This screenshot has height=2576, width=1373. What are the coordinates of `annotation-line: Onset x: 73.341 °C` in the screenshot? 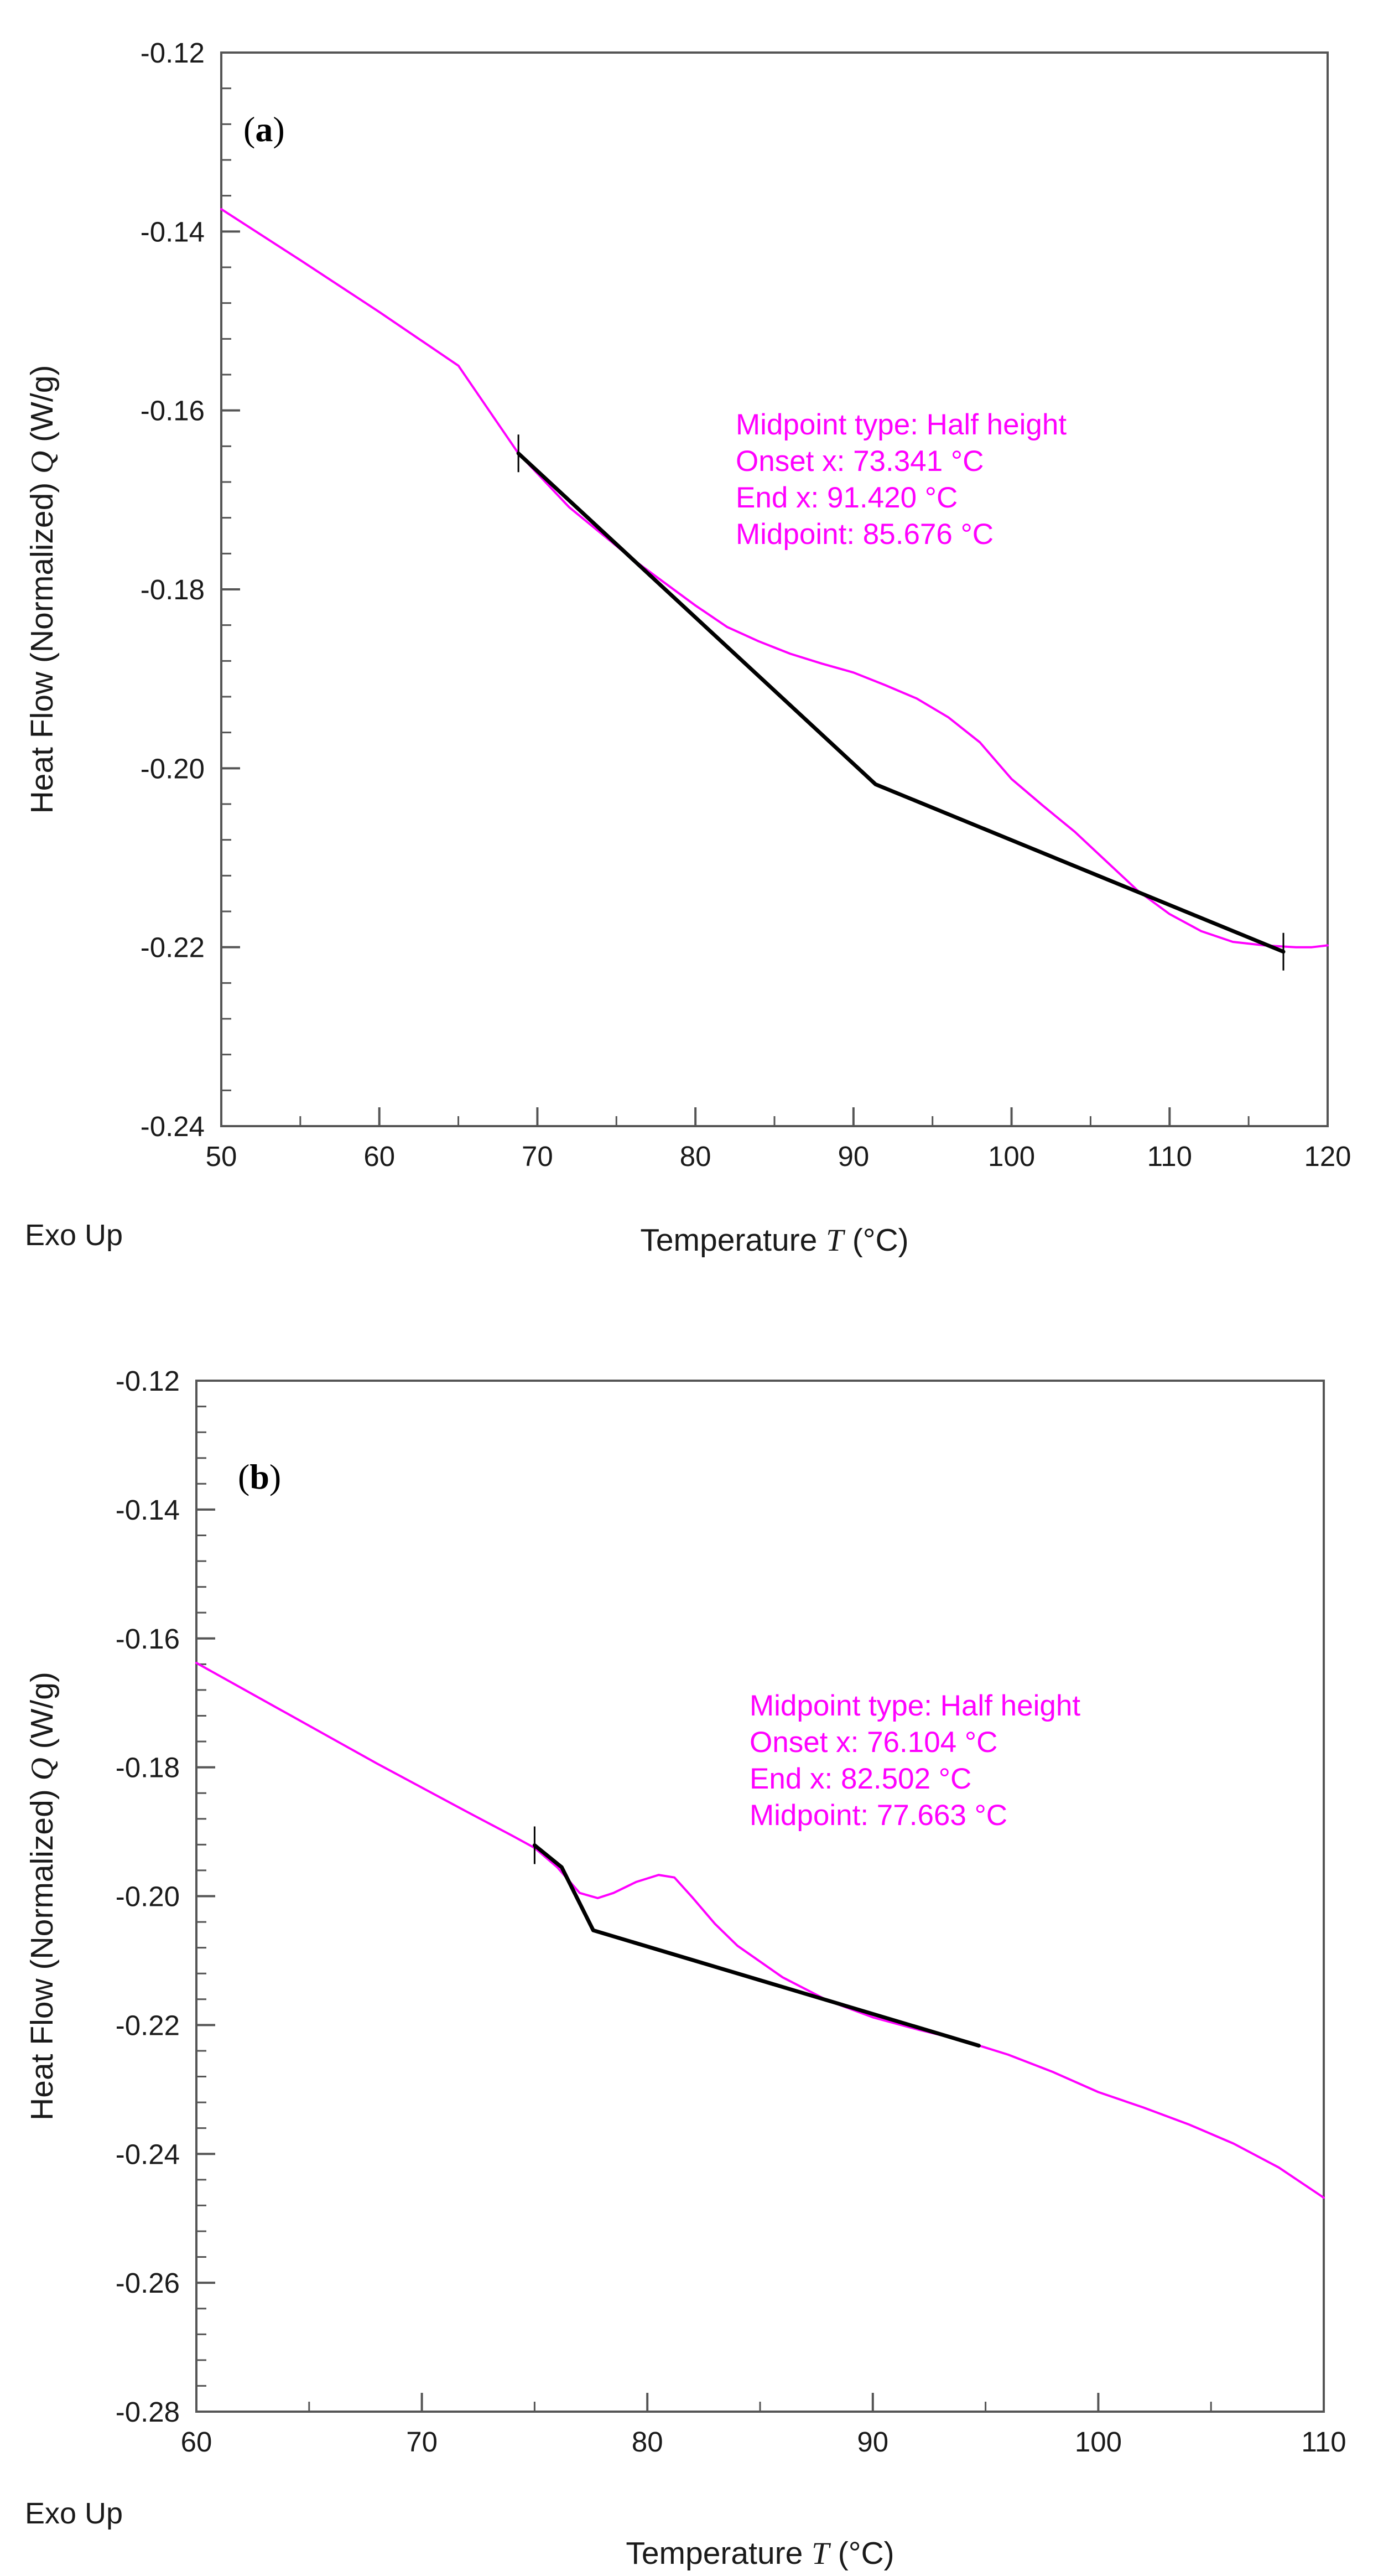 It's located at (860, 461).